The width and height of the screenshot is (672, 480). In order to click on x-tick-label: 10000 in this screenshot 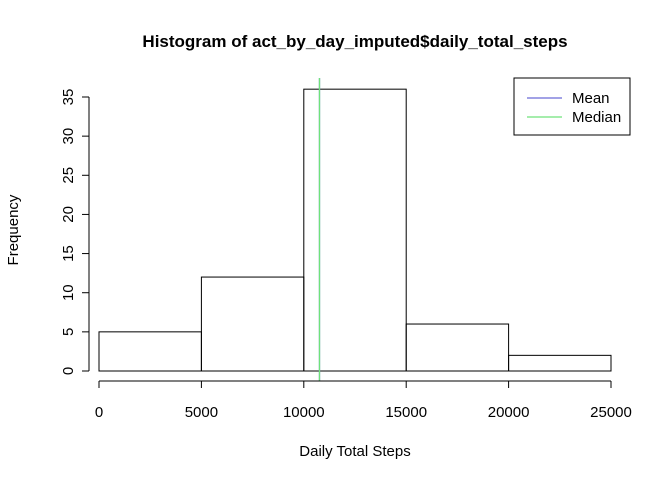, I will do `click(304, 412)`.